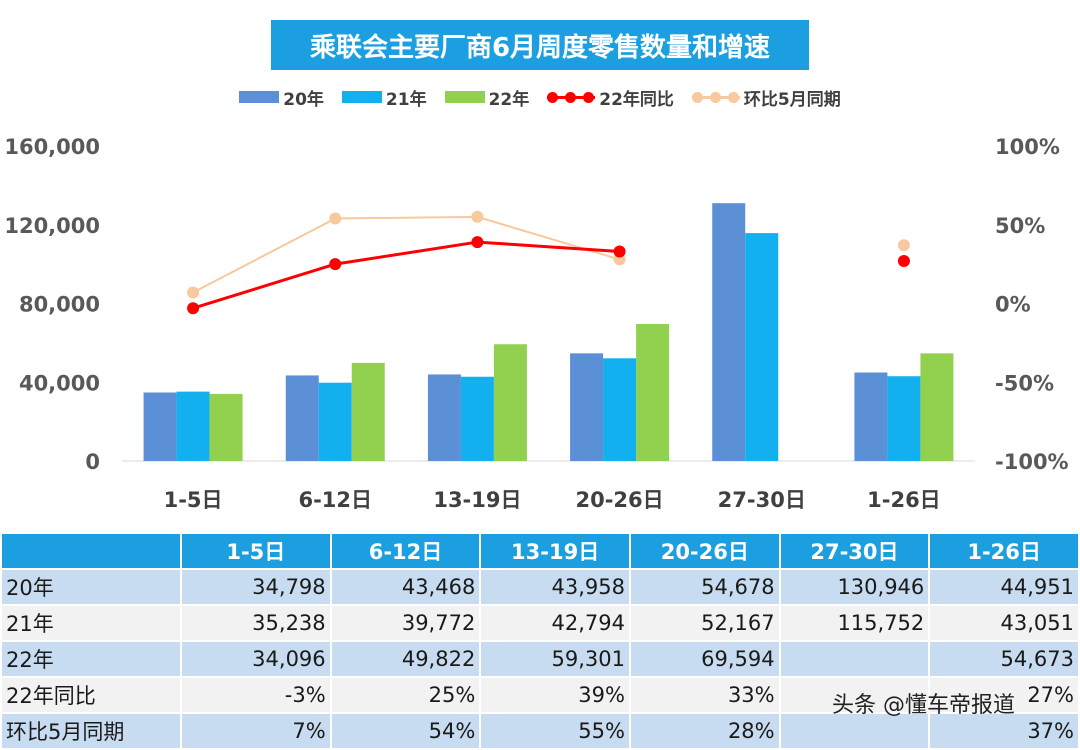 The width and height of the screenshot is (1080, 750). I want to click on table-cell: 7%, so click(256, 731).